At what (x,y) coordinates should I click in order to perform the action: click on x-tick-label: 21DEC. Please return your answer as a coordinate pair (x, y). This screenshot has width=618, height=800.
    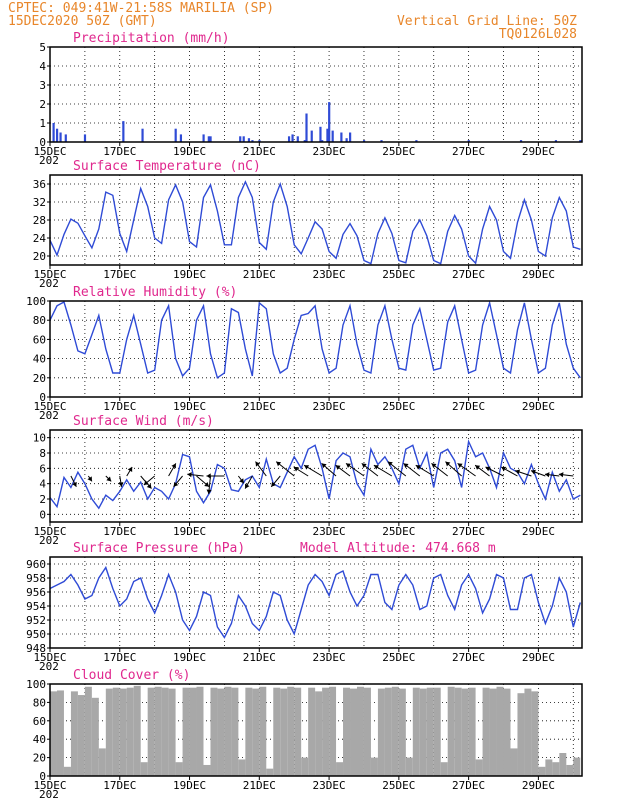
    Looking at the image, I should click on (259, 785).